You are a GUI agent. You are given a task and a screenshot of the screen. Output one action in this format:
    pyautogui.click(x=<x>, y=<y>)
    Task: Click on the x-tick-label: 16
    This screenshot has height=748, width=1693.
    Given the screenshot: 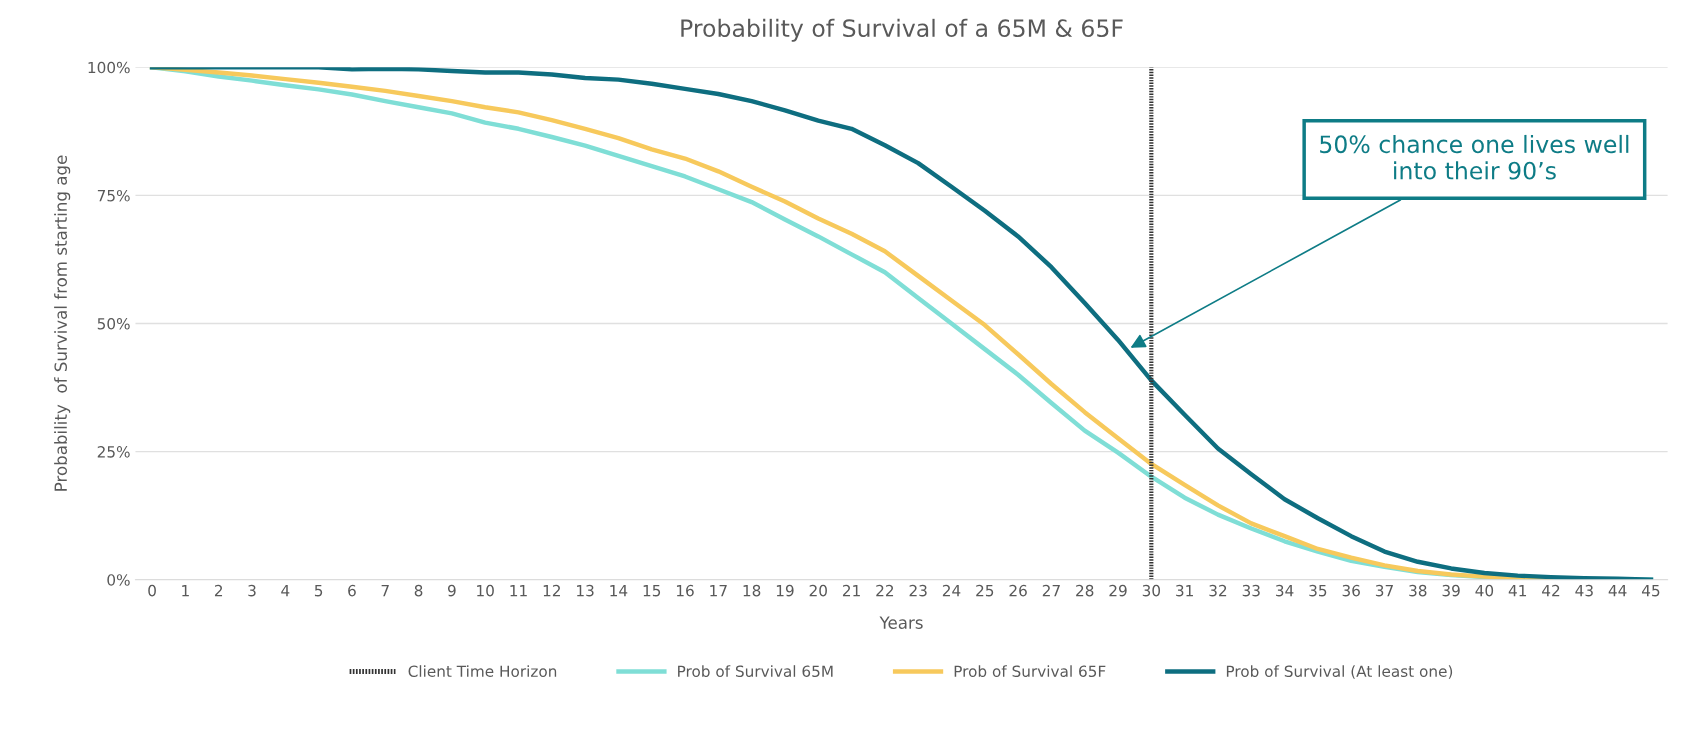 What is the action you would take?
    pyautogui.click(x=685, y=590)
    